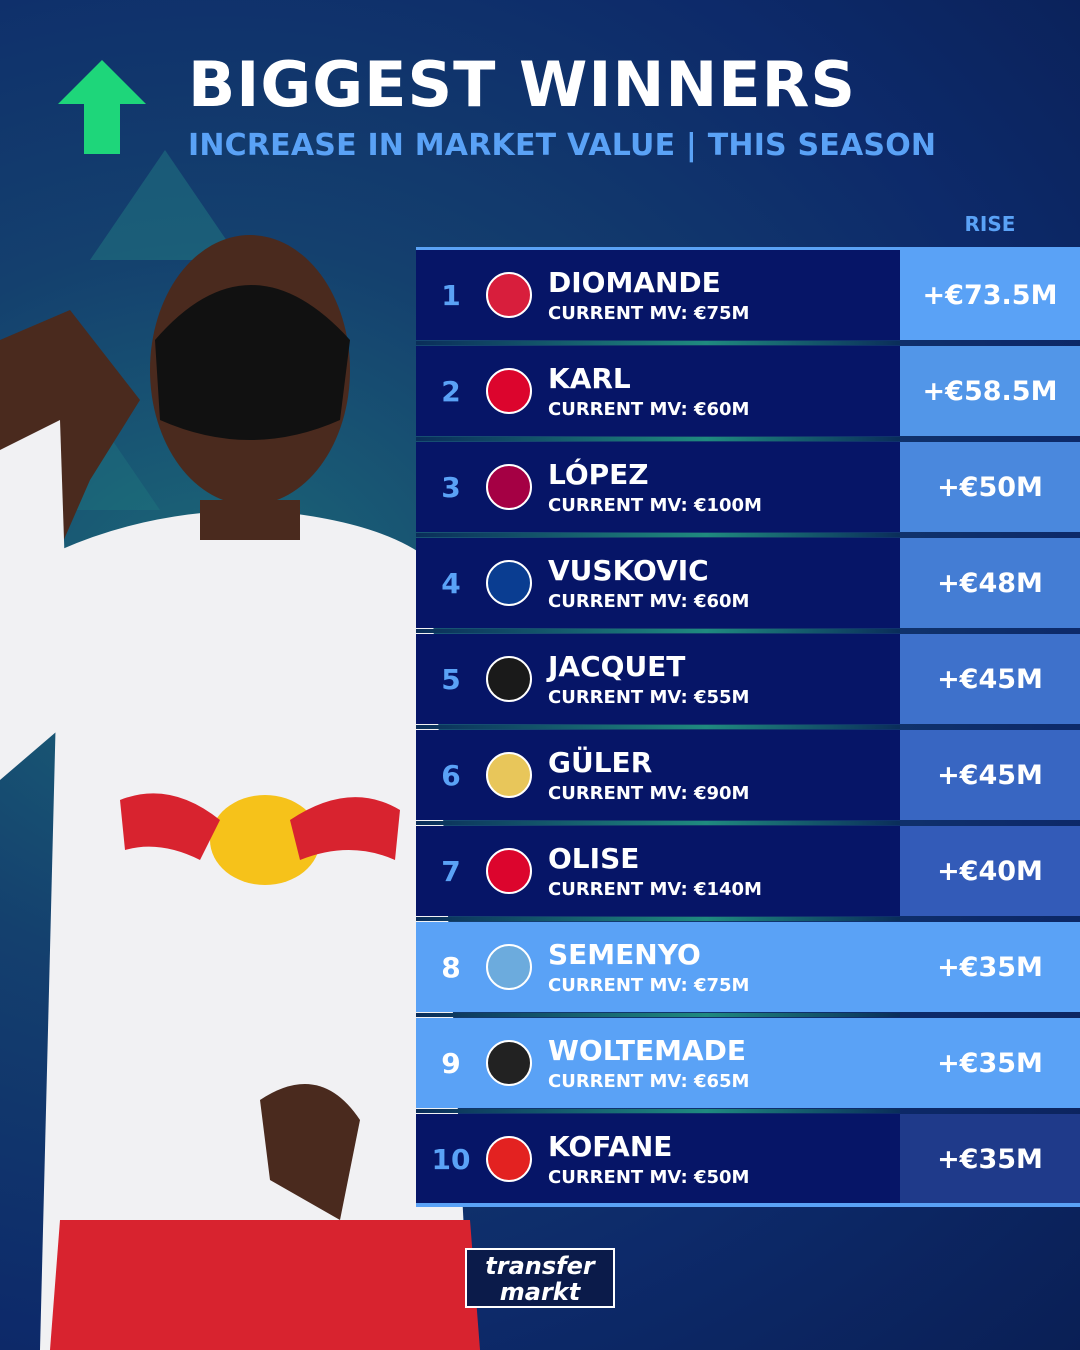  I want to click on player-info: DIOMANDE CURRENT MV: €75M, so click(814, 294).